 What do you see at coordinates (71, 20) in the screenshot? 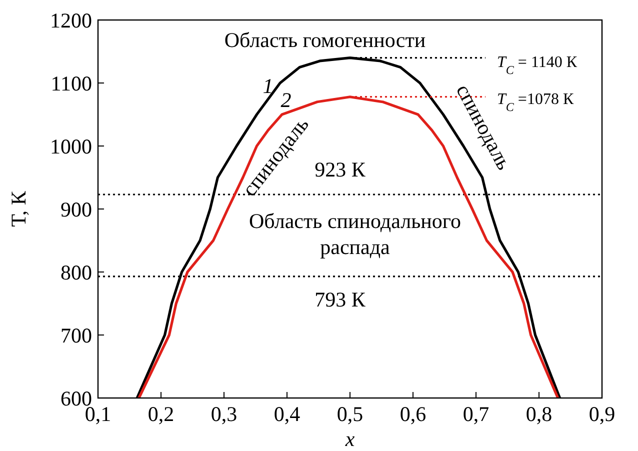
I see `y-tick-label: 1200` at bounding box center [71, 20].